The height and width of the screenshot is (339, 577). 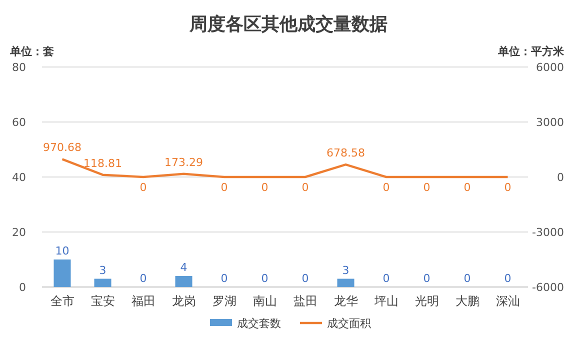 I want to click on data-label: 10, so click(x=62, y=251).